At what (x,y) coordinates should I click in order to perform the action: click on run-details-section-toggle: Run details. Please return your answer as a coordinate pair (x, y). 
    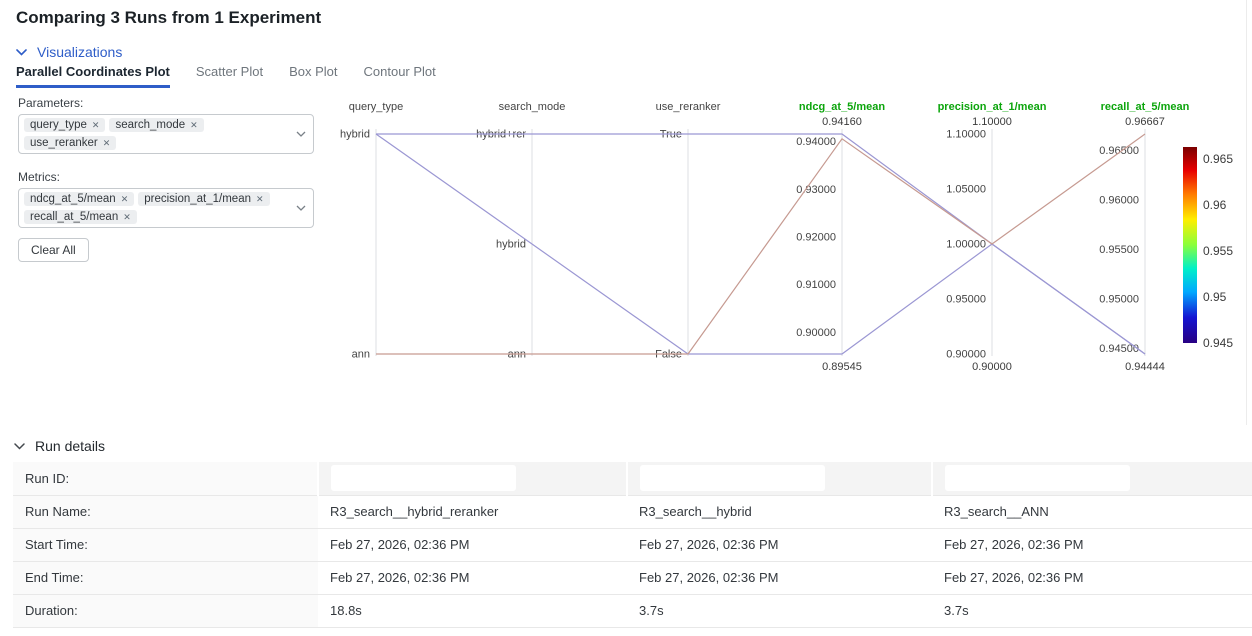
    Looking at the image, I should click on (59, 446).